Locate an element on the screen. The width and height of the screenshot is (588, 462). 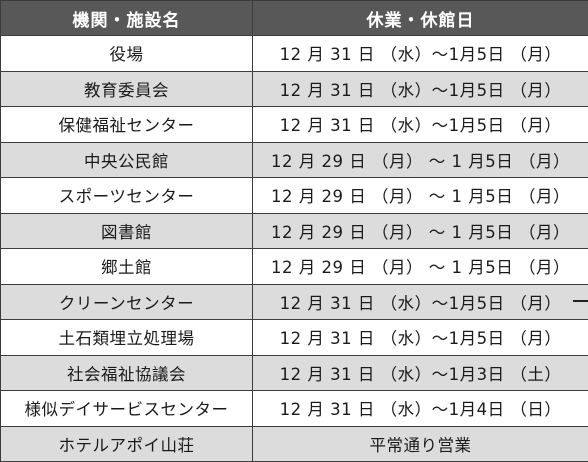
facility-name: 郷土館 is located at coordinates (126, 266).